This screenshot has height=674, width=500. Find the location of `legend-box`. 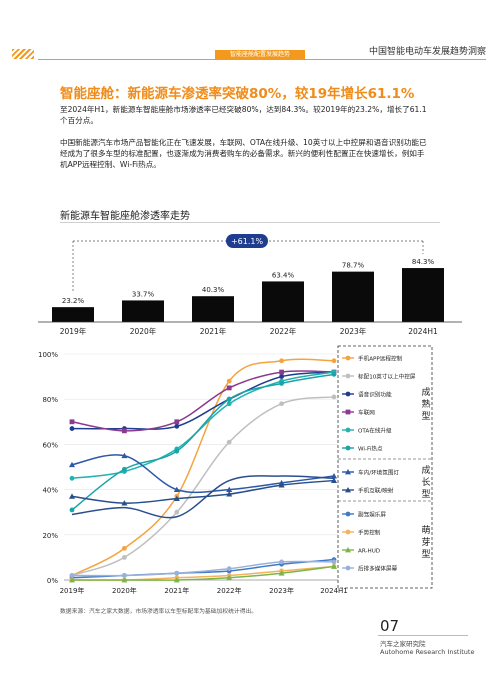

legend-box is located at coordinates (385, 467).